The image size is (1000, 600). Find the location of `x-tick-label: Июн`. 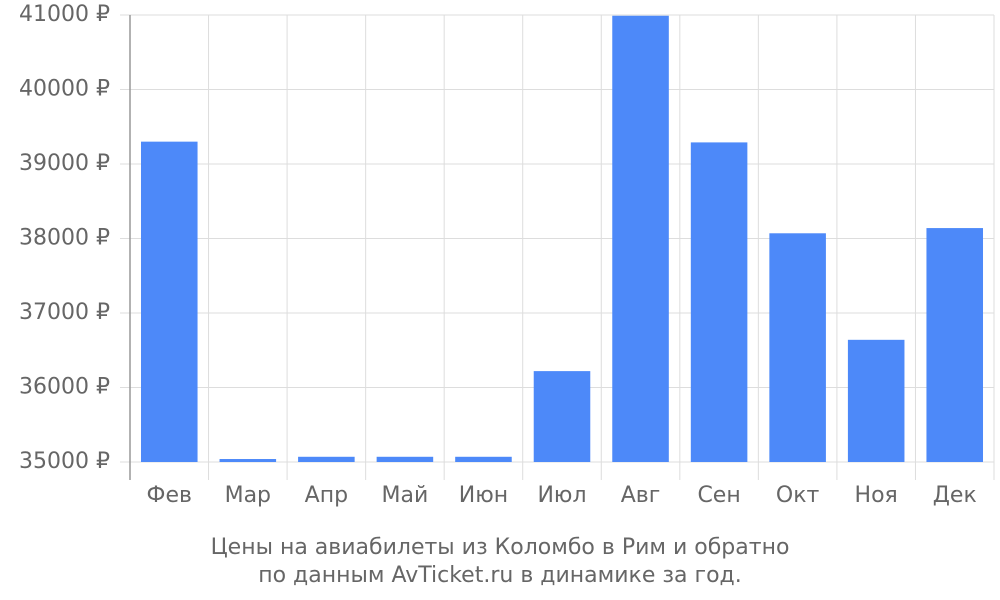

x-tick-label: Июн is located at coordinates (483, 495).